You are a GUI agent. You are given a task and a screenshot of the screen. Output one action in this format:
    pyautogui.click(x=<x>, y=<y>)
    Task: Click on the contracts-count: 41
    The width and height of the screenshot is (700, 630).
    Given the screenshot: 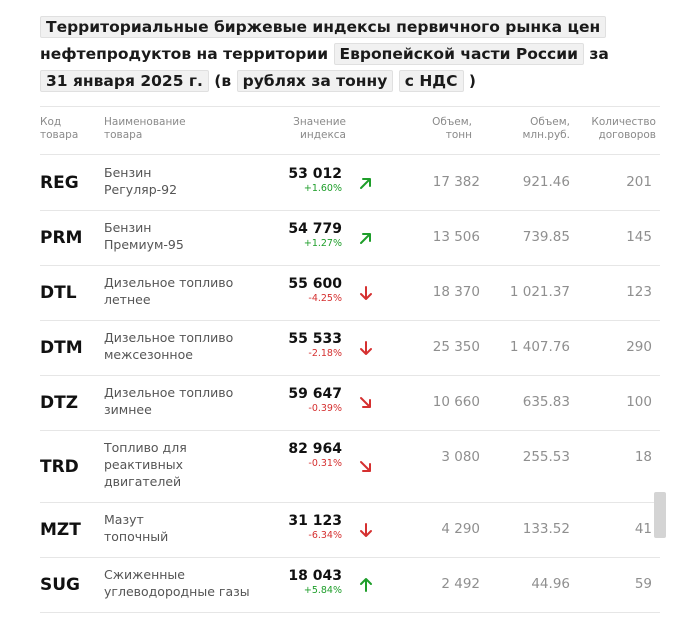 What is the action you would take?
    pyautogui.click(x=643, y=529)
    